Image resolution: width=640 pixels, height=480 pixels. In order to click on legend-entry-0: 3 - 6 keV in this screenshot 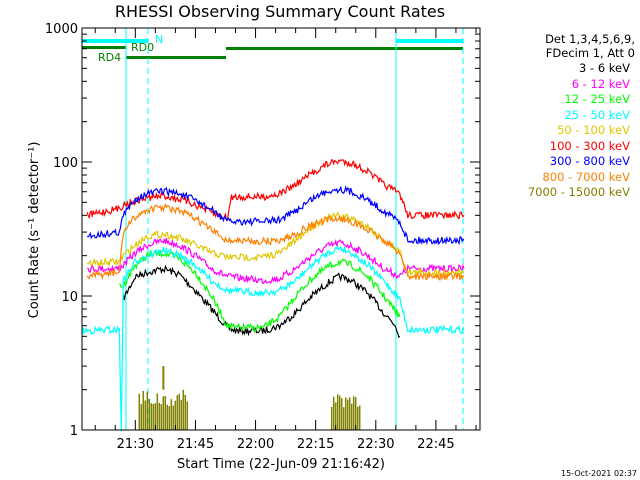, I will do `click(604, 68)`.